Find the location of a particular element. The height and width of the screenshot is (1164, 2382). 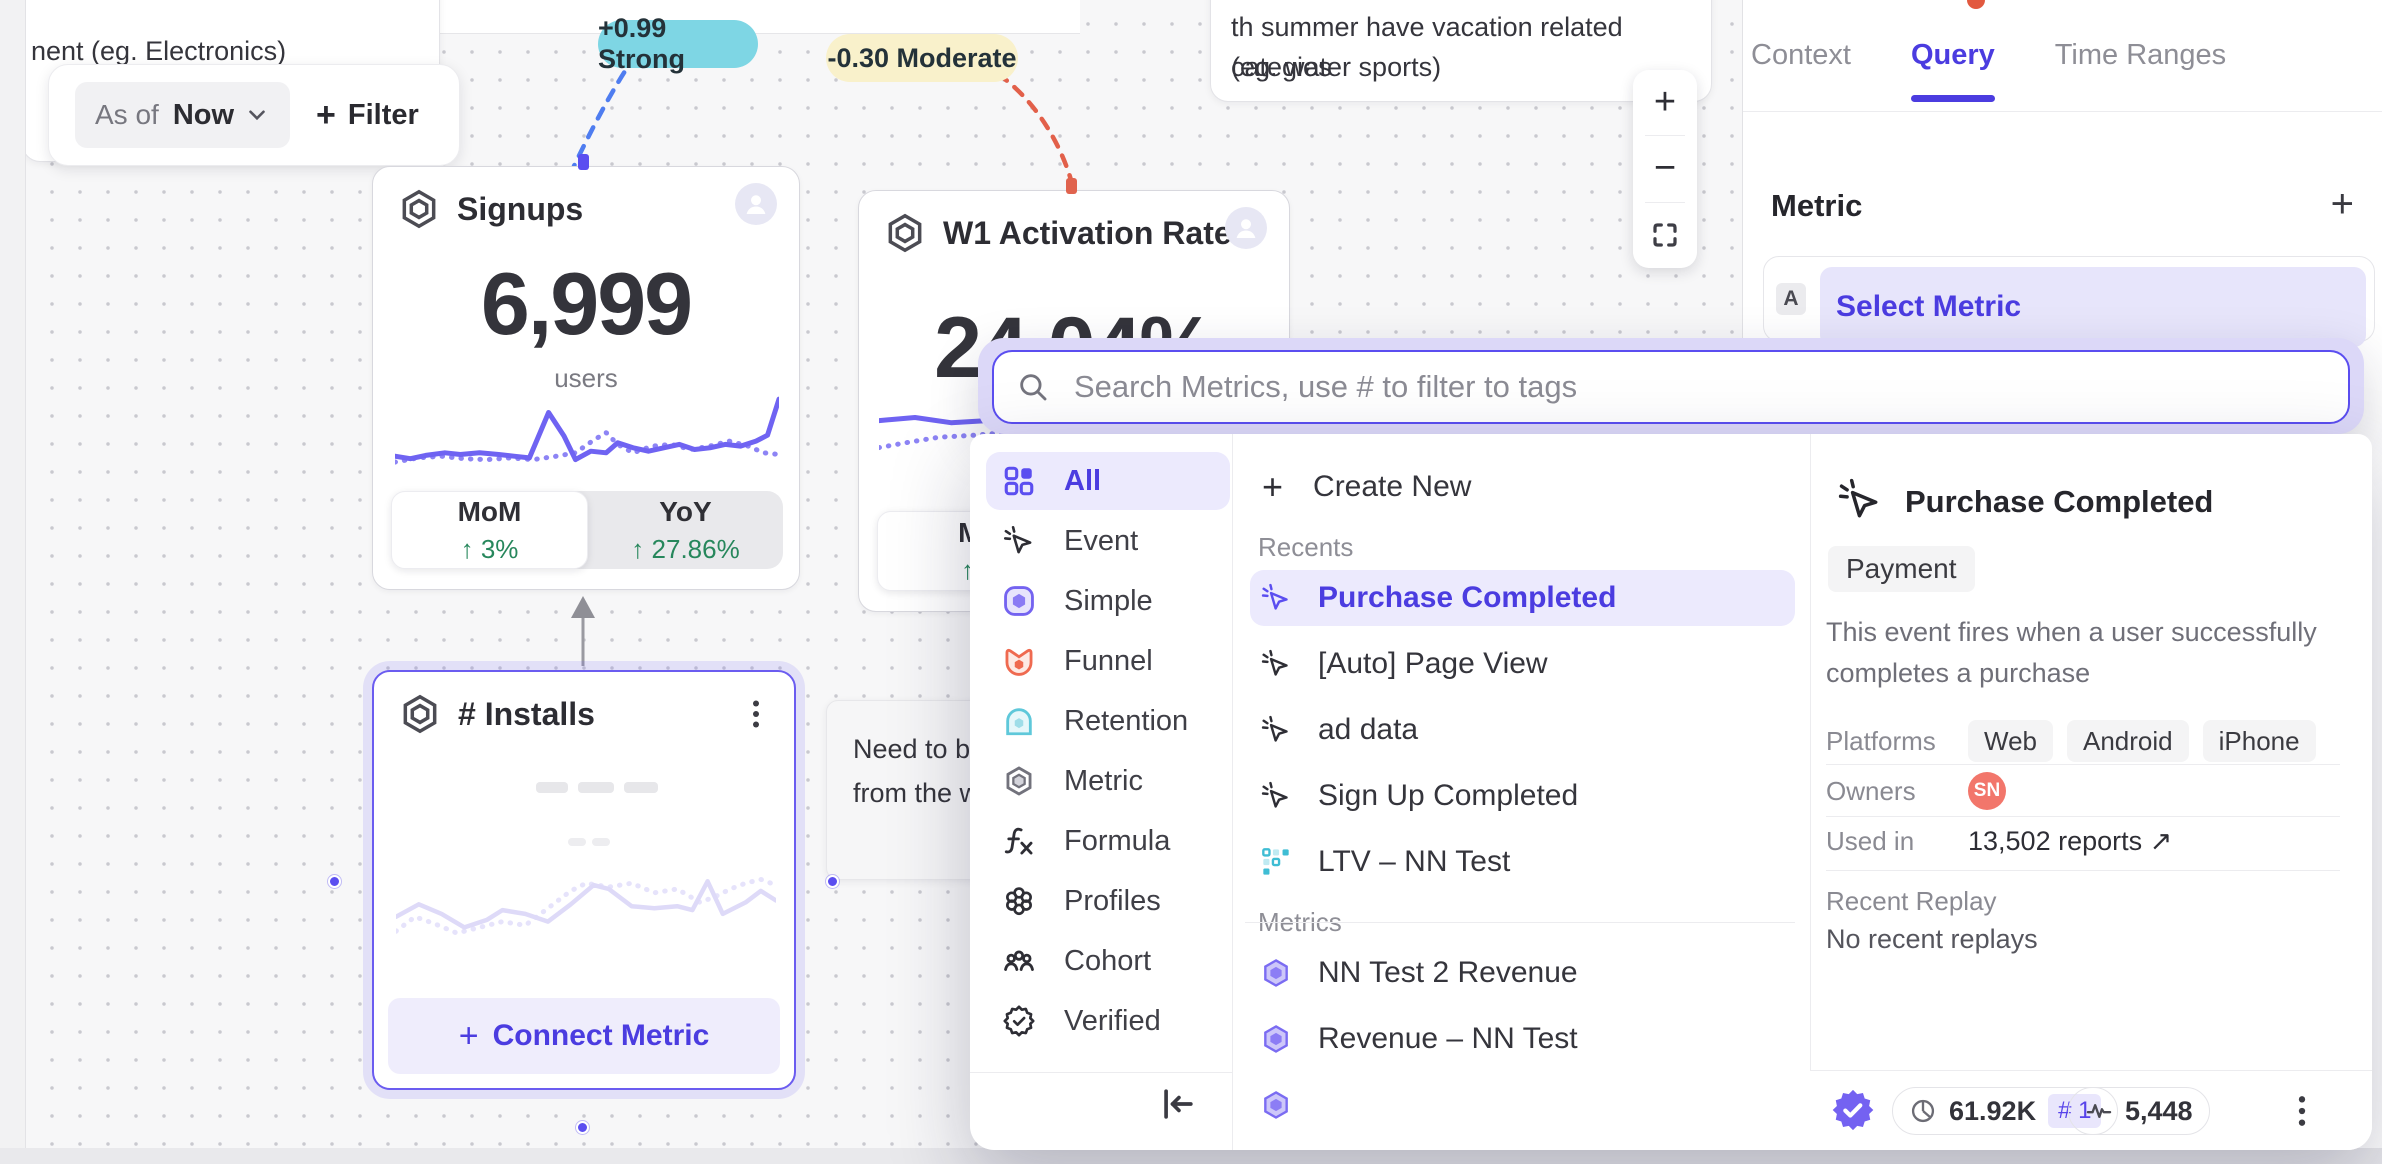

fit-screen-button is located at coordinates (1665, 235).